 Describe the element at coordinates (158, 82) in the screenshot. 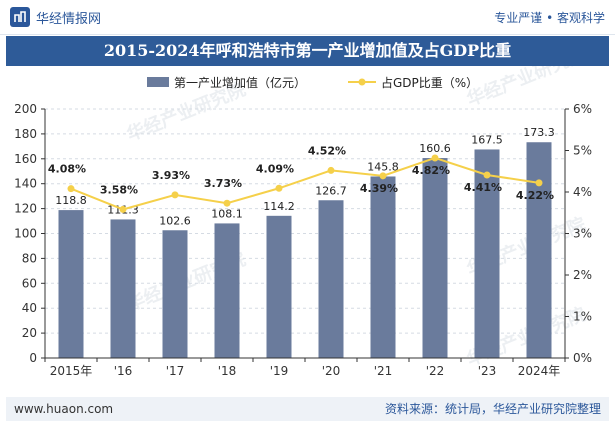

I see `legend-bar-swatch` at that location.